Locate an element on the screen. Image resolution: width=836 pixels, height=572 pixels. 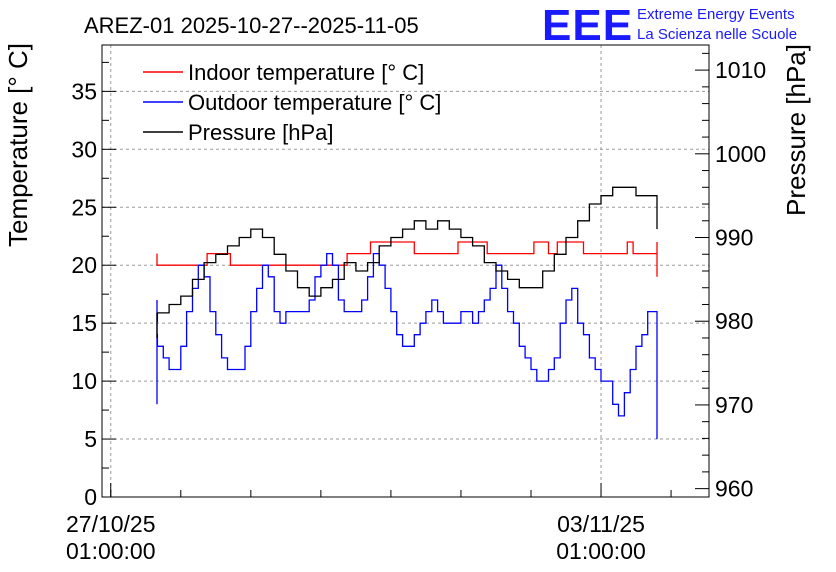
left-tick-label: 10 is located at coordinates (84, 381).